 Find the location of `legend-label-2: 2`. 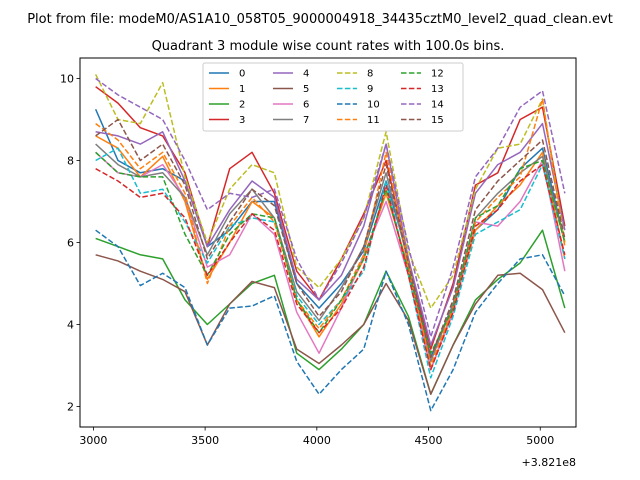

legend-label-2: 2 is located at coordinates (242, 105).